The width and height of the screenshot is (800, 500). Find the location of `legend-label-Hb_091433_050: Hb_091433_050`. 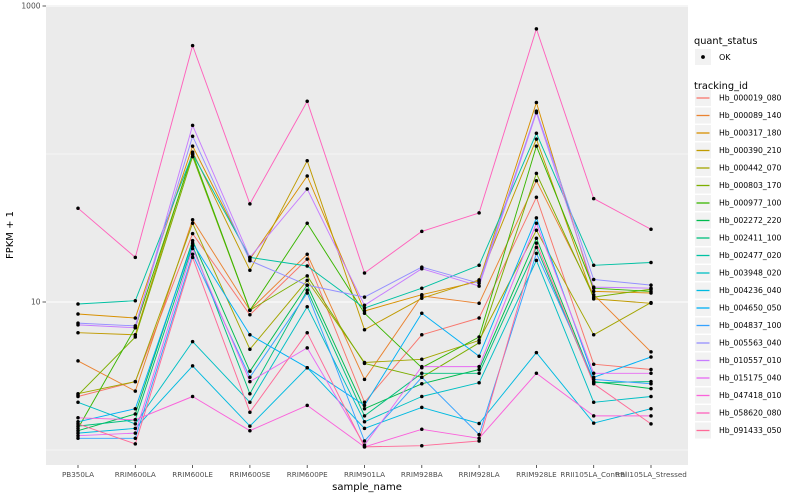

legend-label-Hb_091433_050: Hb_091433_050 is located at coordinates (750, 430).